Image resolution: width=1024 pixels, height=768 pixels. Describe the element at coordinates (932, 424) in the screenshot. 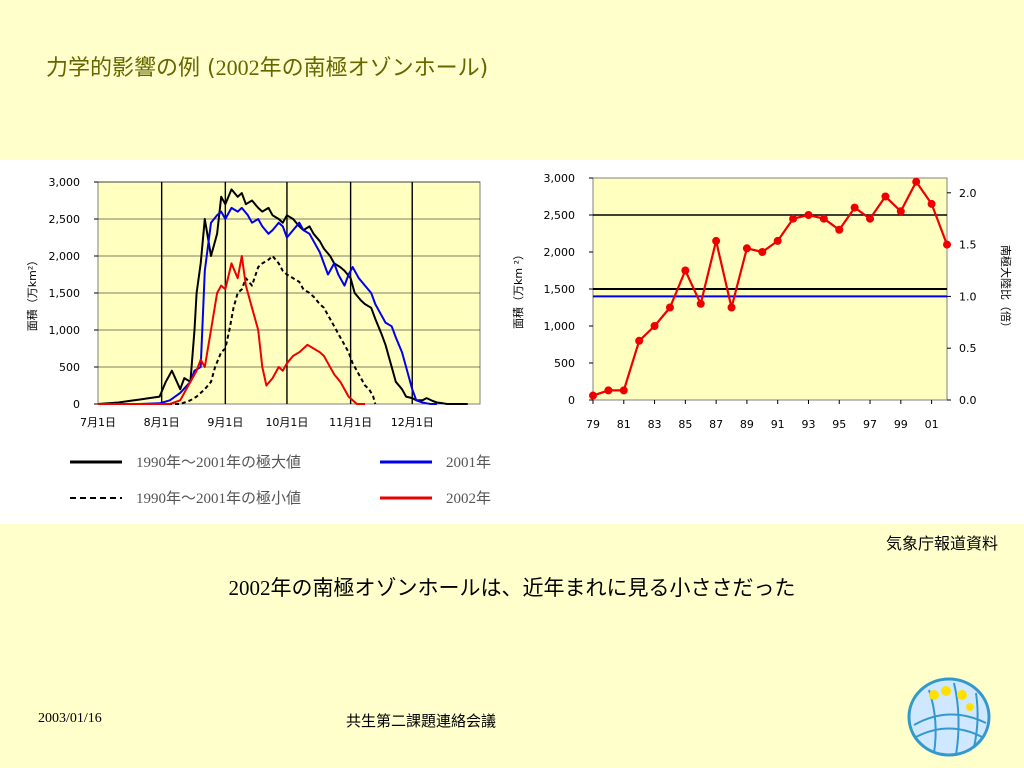

I see `right-xtick-label: 01` at that location.